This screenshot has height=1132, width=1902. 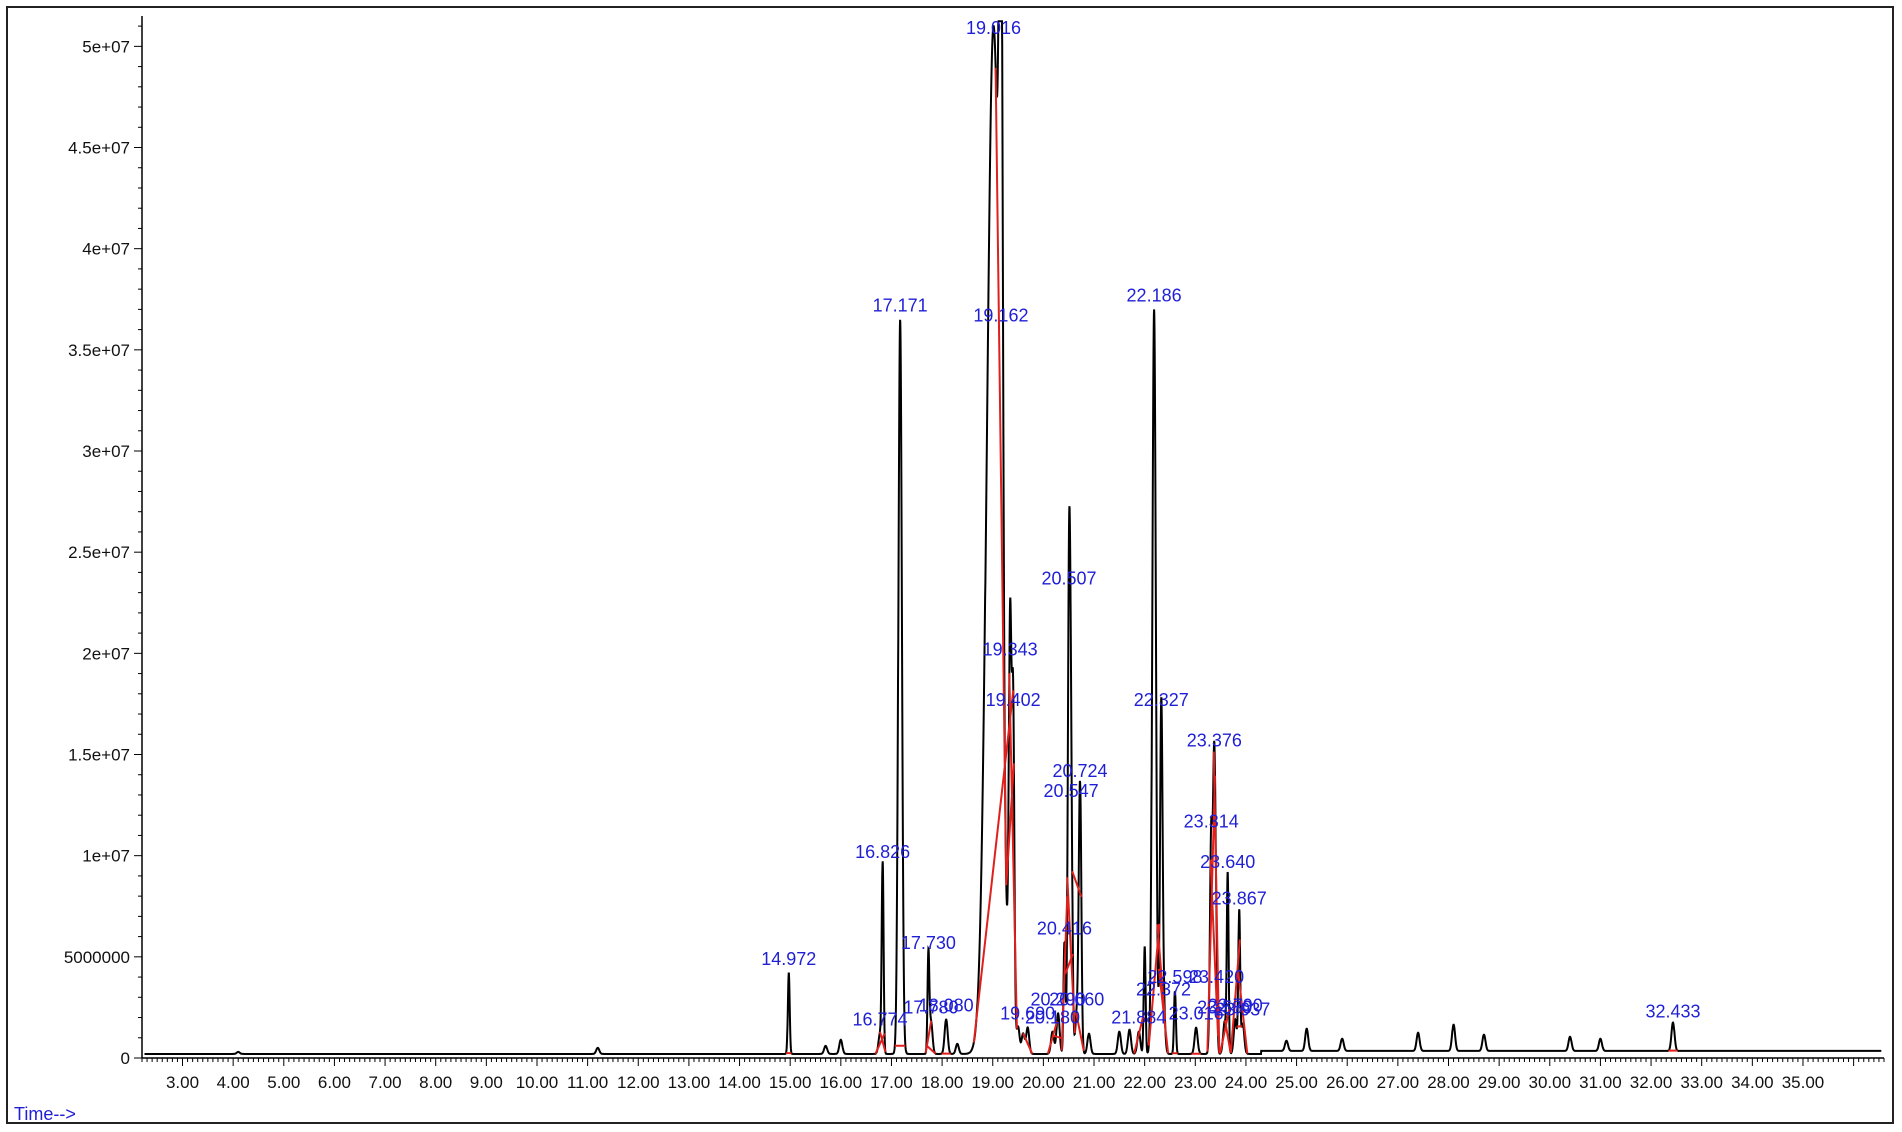 I want to click on x-tick-label: 10.00, so click(x=537, y=1082).